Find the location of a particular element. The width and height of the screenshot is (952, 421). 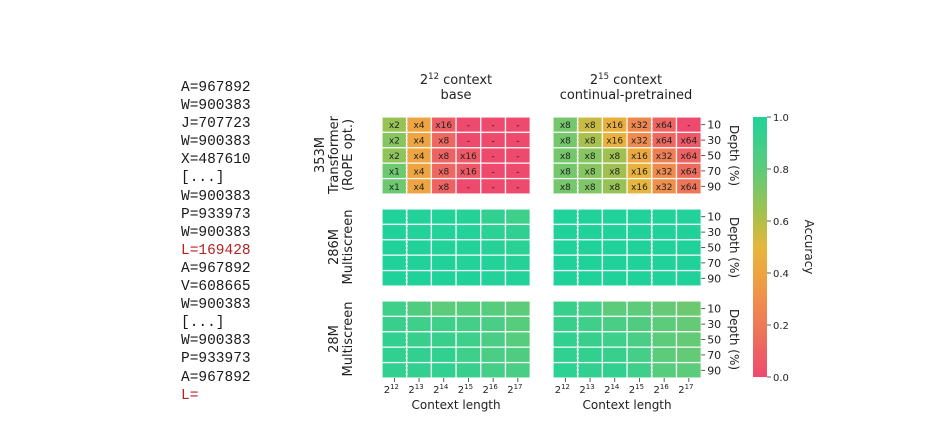

colorbar-tick-label: 0.2 is located at coordinates (781, 326).